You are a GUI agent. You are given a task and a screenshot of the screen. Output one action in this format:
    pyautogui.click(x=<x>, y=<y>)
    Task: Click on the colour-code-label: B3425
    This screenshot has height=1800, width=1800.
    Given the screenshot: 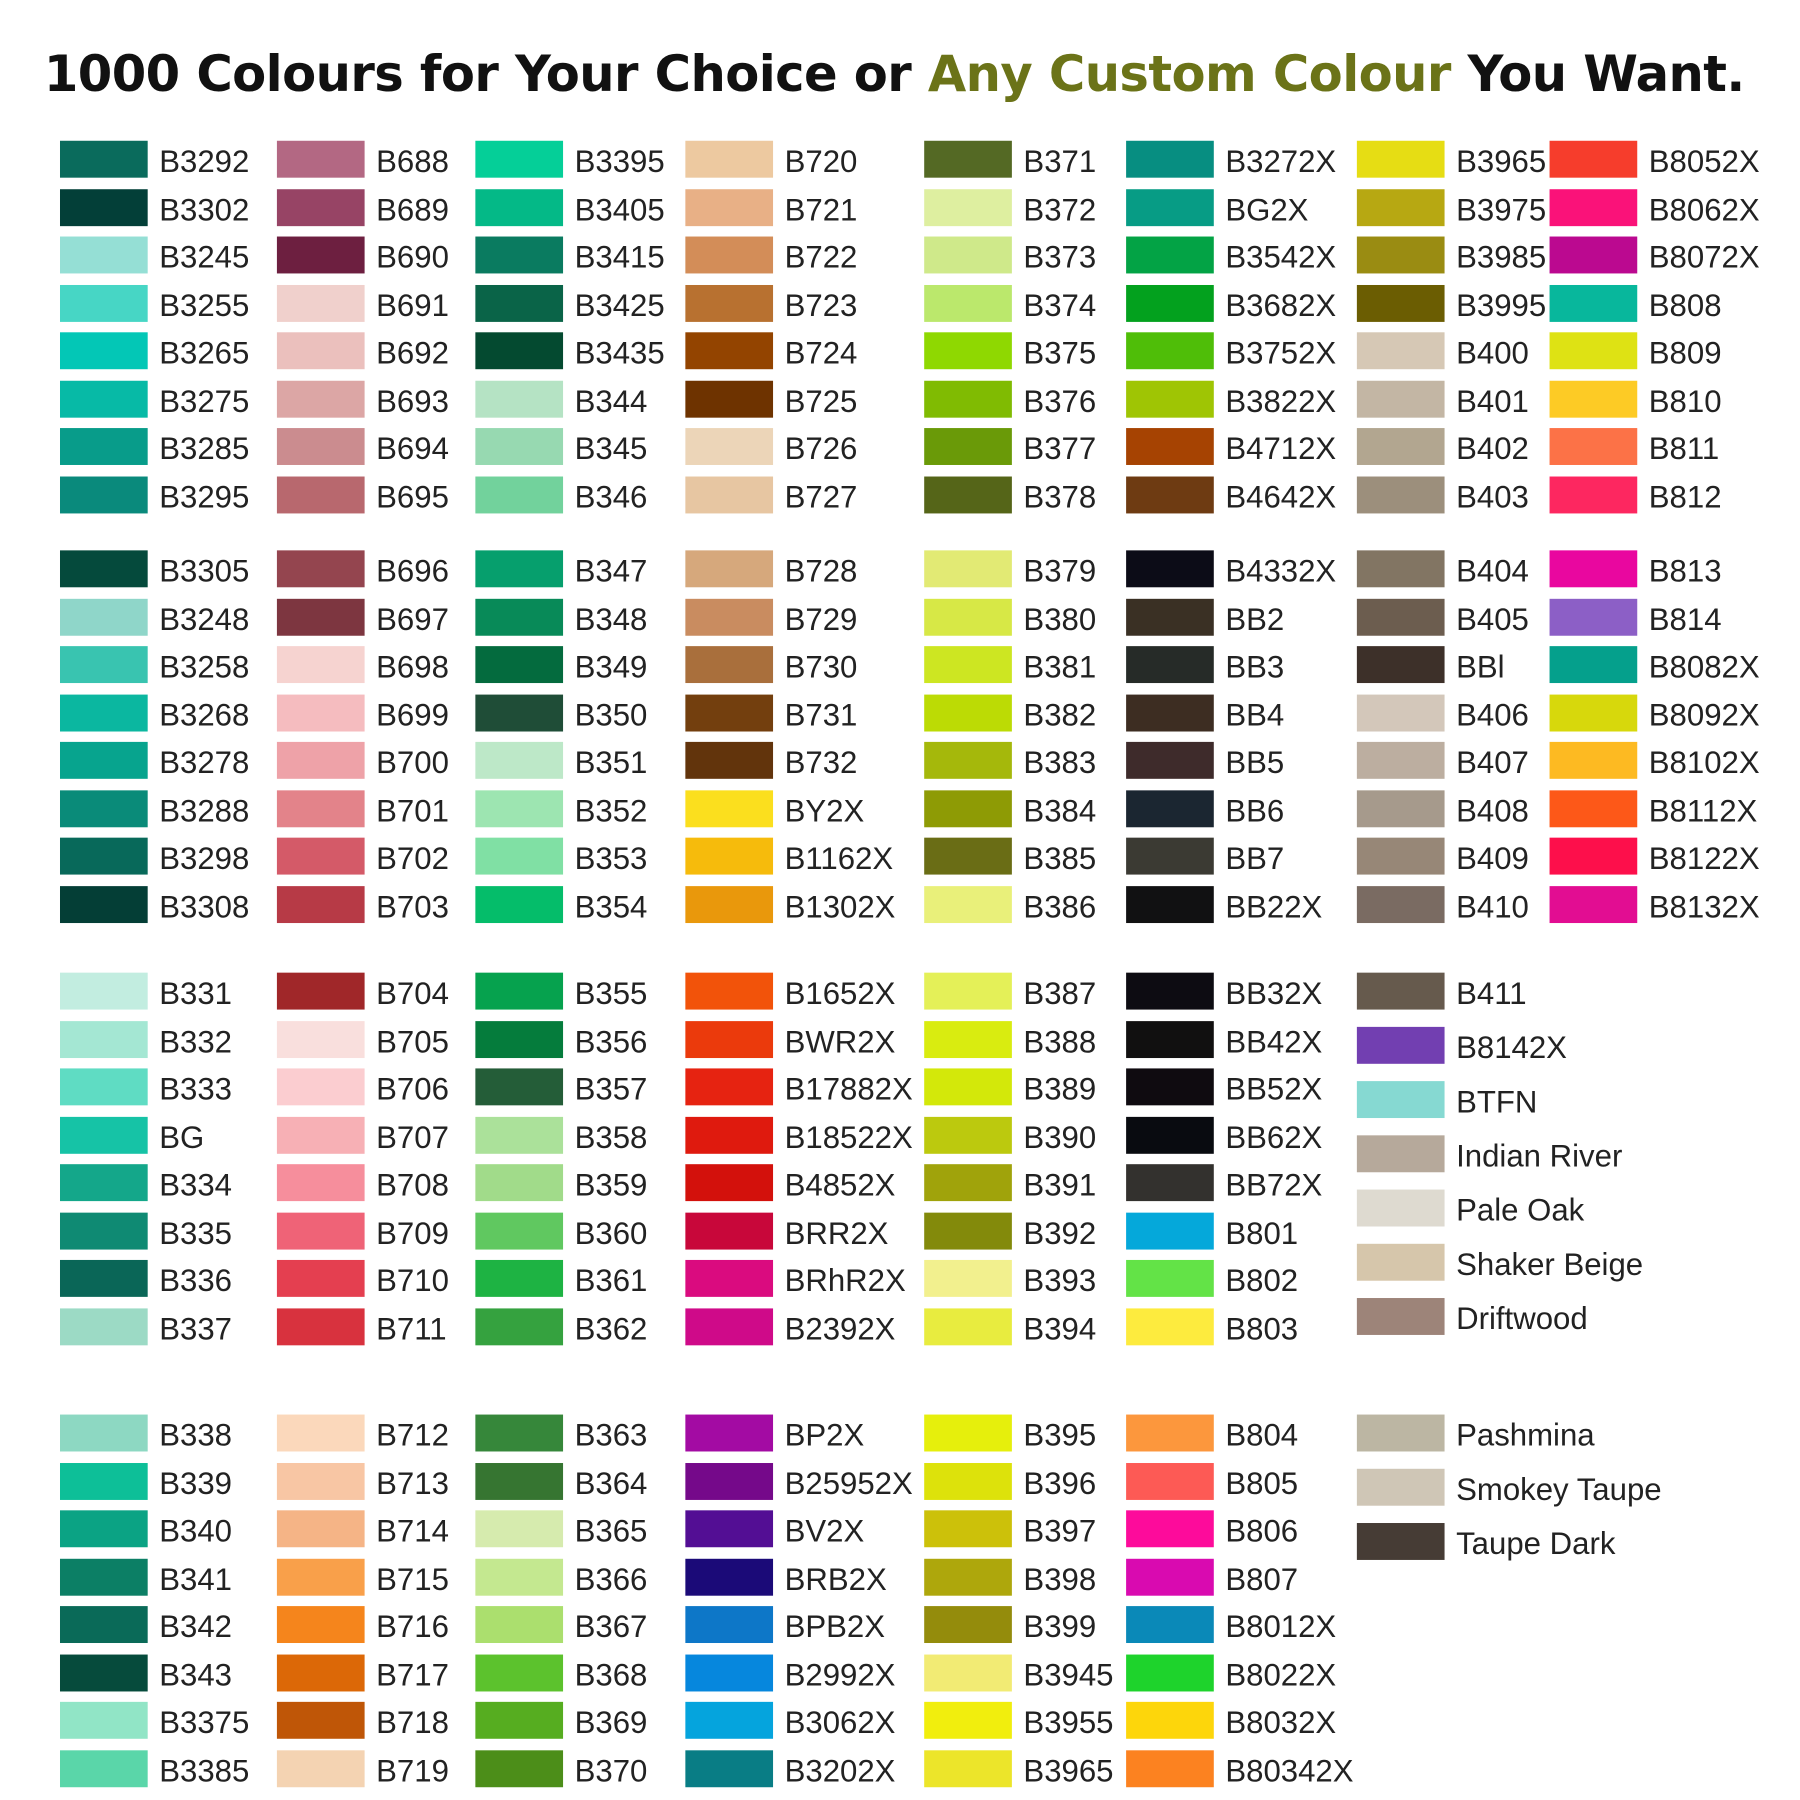 What is the action you would take?
    pyautogui.click(x=619, y=305)
    